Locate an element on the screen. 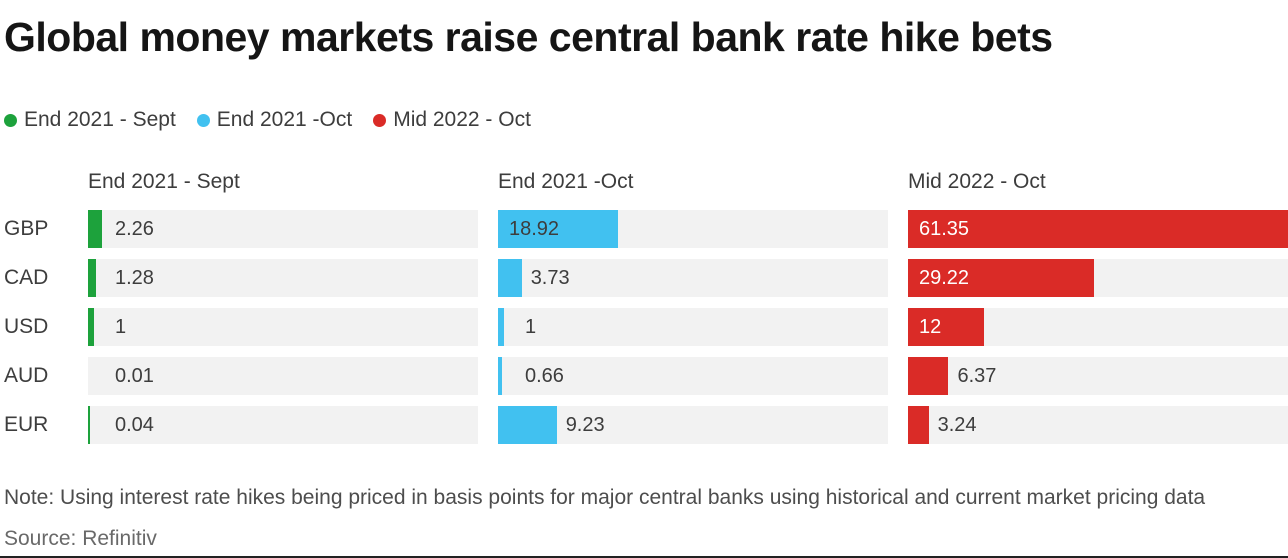 This screenshot has height=558, width=1288. bottom-rule is located at coordinates (644, 557).